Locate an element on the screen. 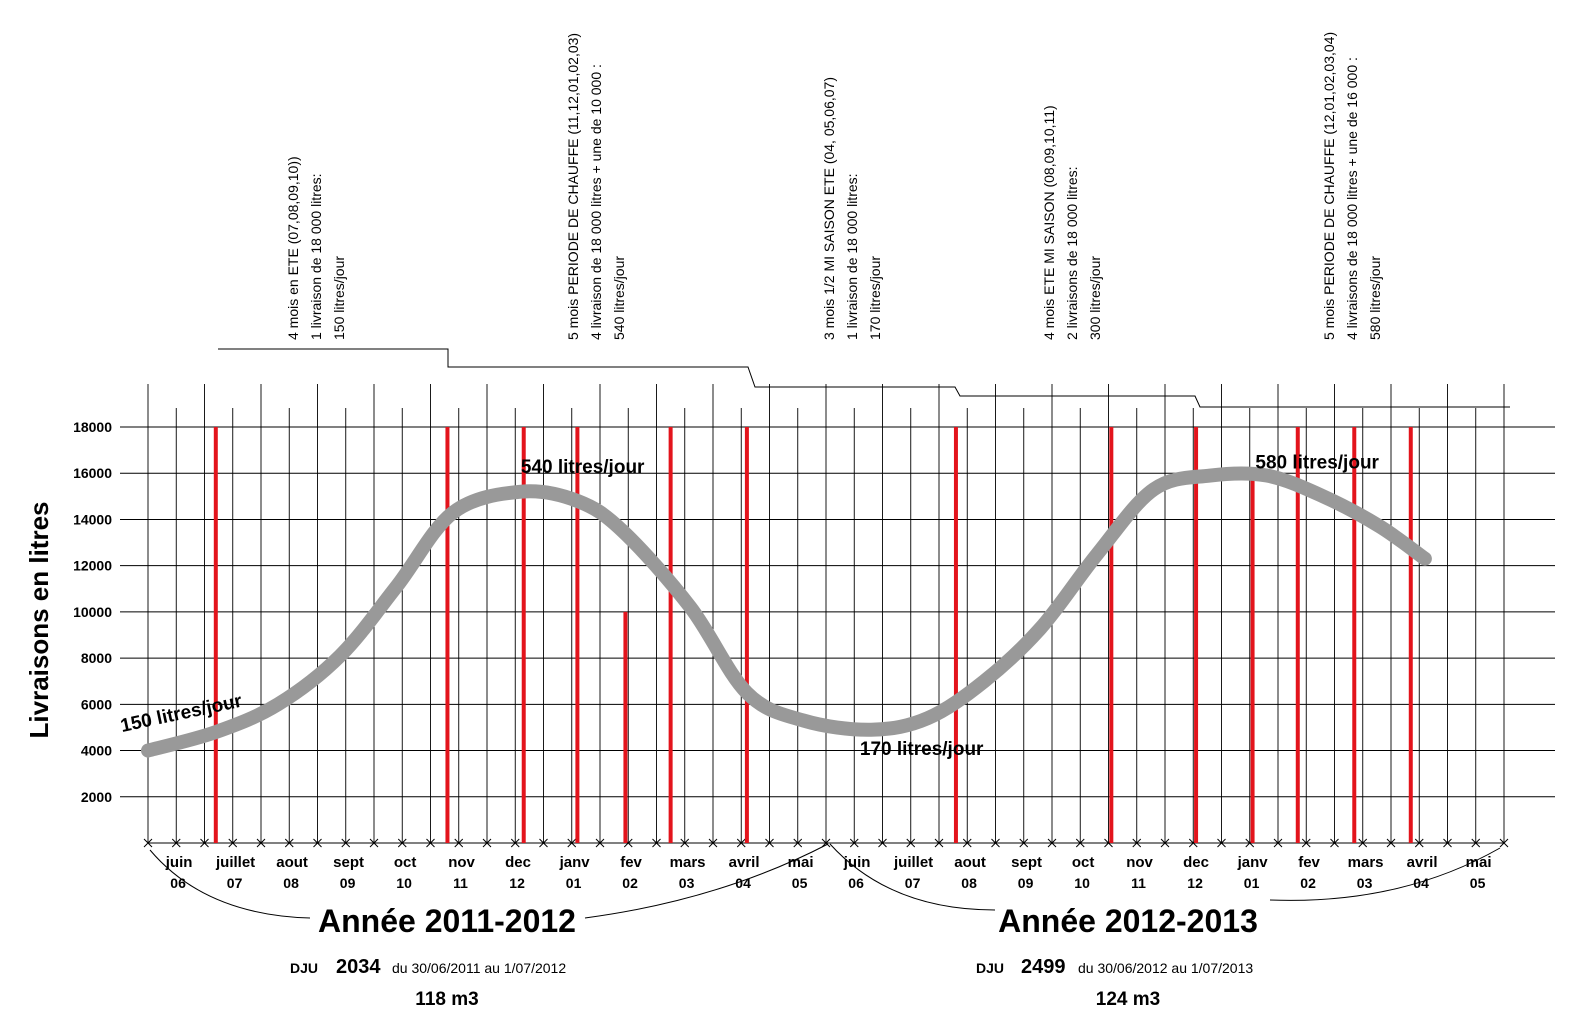 Image resolution: width=1591 pixels, height=1036 pixels. year-volume: 124 m3 is located at coordinates (1128, 999).